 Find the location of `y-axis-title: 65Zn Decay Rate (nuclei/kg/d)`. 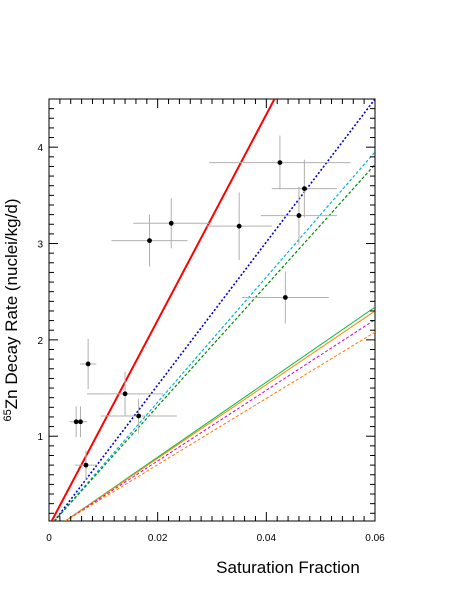

y-axis-title: 65Zn Decay Rate (nuclei/kg/d) is located at coordinates (11, 310).